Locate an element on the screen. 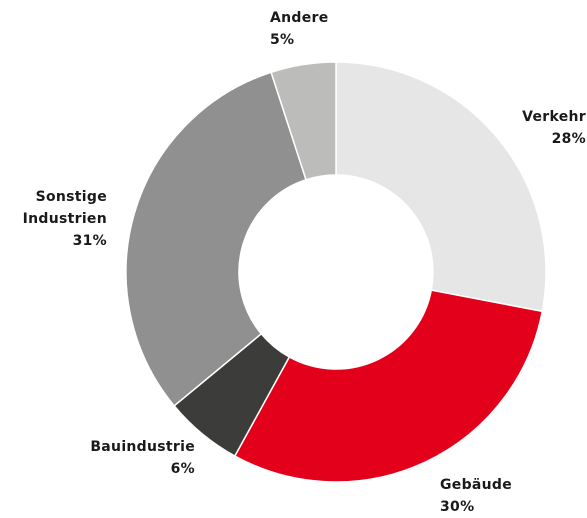 The image size is (587, 518). category-name: Sonstige Industrien is located at coordinates (64, 208).